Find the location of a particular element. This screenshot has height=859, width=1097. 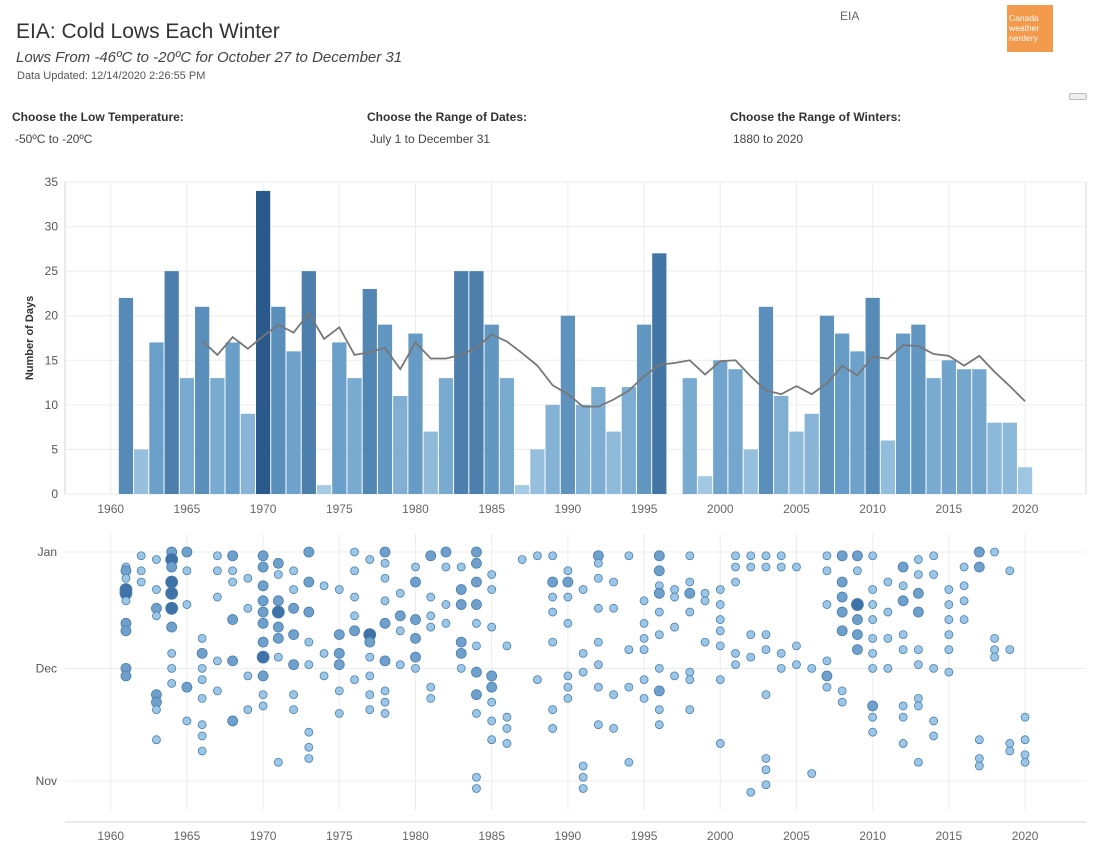

x-tick-label: 2000 is located at coordinates (720, 836).